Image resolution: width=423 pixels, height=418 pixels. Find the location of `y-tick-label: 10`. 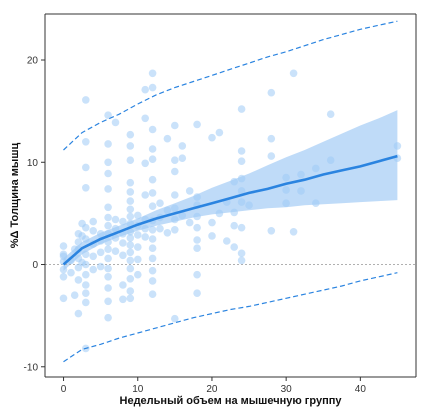

y-tick-label: 10 is located at coordinates (33, 163).